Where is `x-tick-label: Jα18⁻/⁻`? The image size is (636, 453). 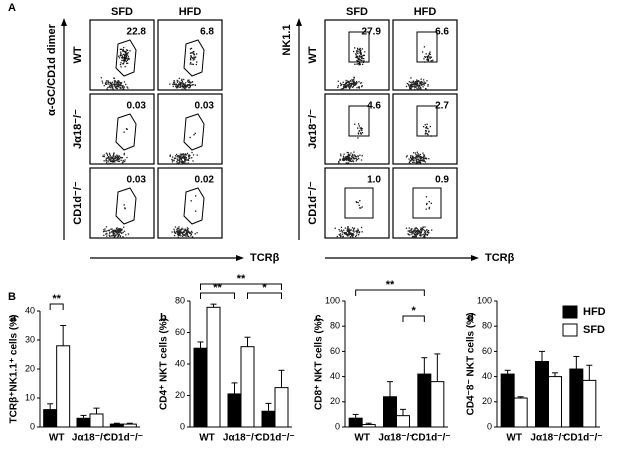
x-tick-label: Jα18⁻/⁻ is located at coordinates (396, 438).